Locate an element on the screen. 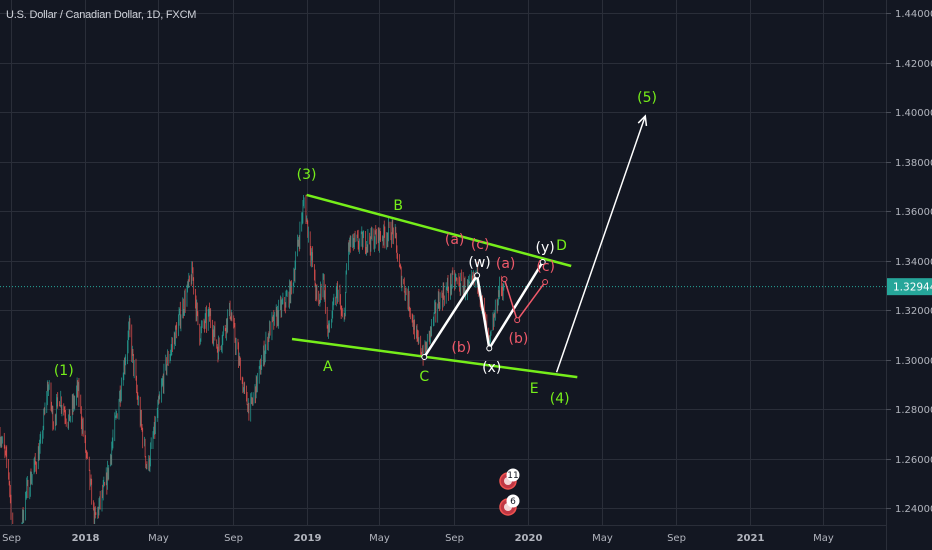 Image resolution: width=932 pixels, height=550 pixels. x-tick-label: 2021 is located at coordinates (751, 538).